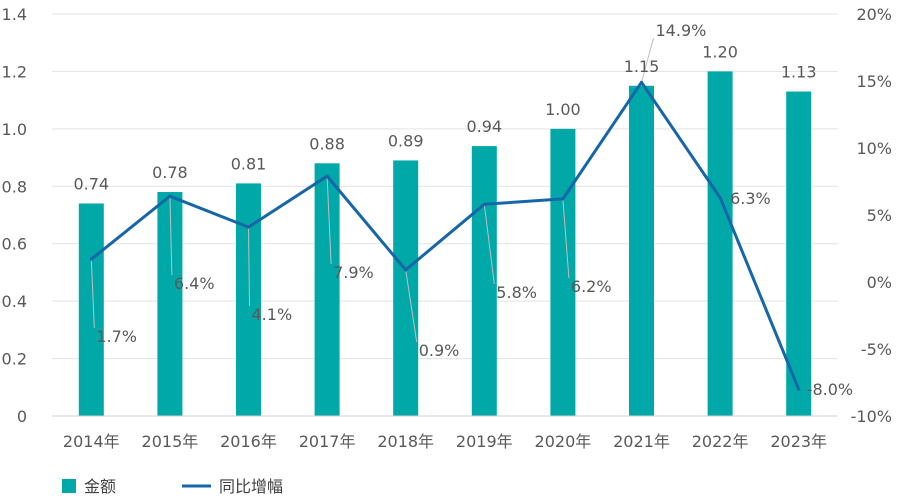  Describe the element at coordinates (871, 416) in the screenshot. I see `y-right-tick-label: -10%` at that location.